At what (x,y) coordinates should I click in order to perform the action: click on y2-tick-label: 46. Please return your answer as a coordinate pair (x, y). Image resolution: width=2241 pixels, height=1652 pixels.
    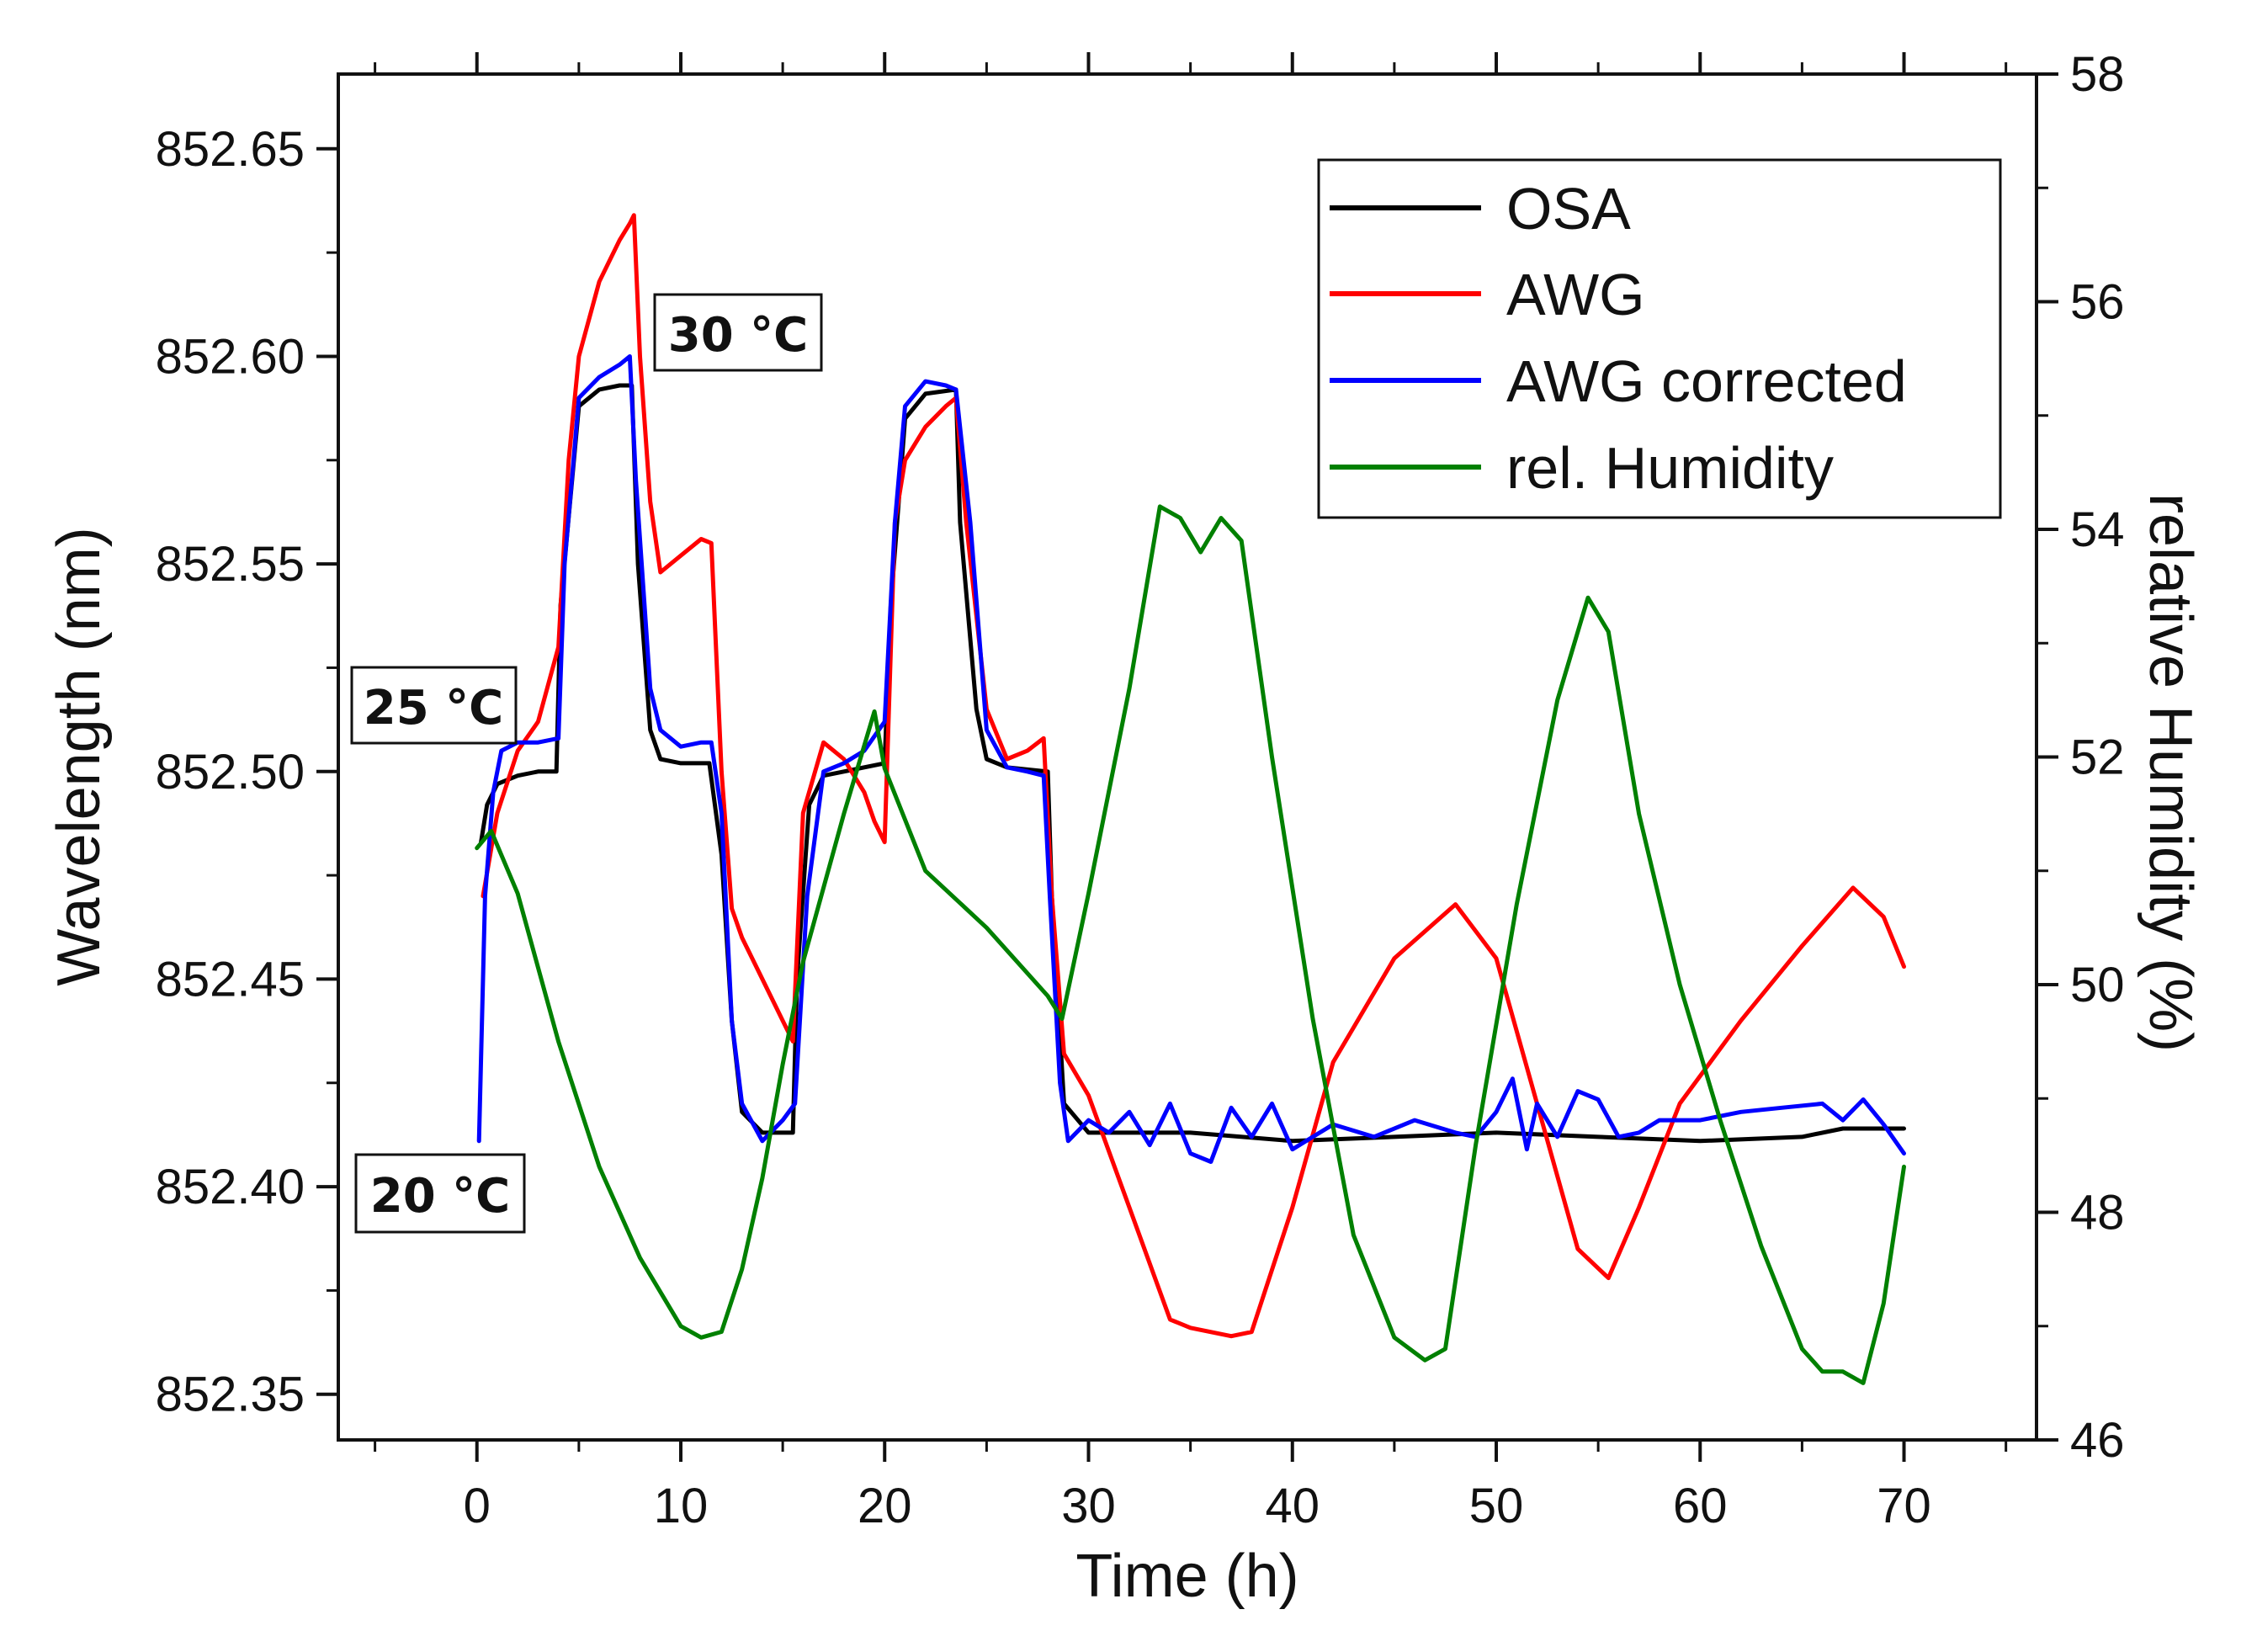
    Looking at the image, I should click on (2097, 1440).